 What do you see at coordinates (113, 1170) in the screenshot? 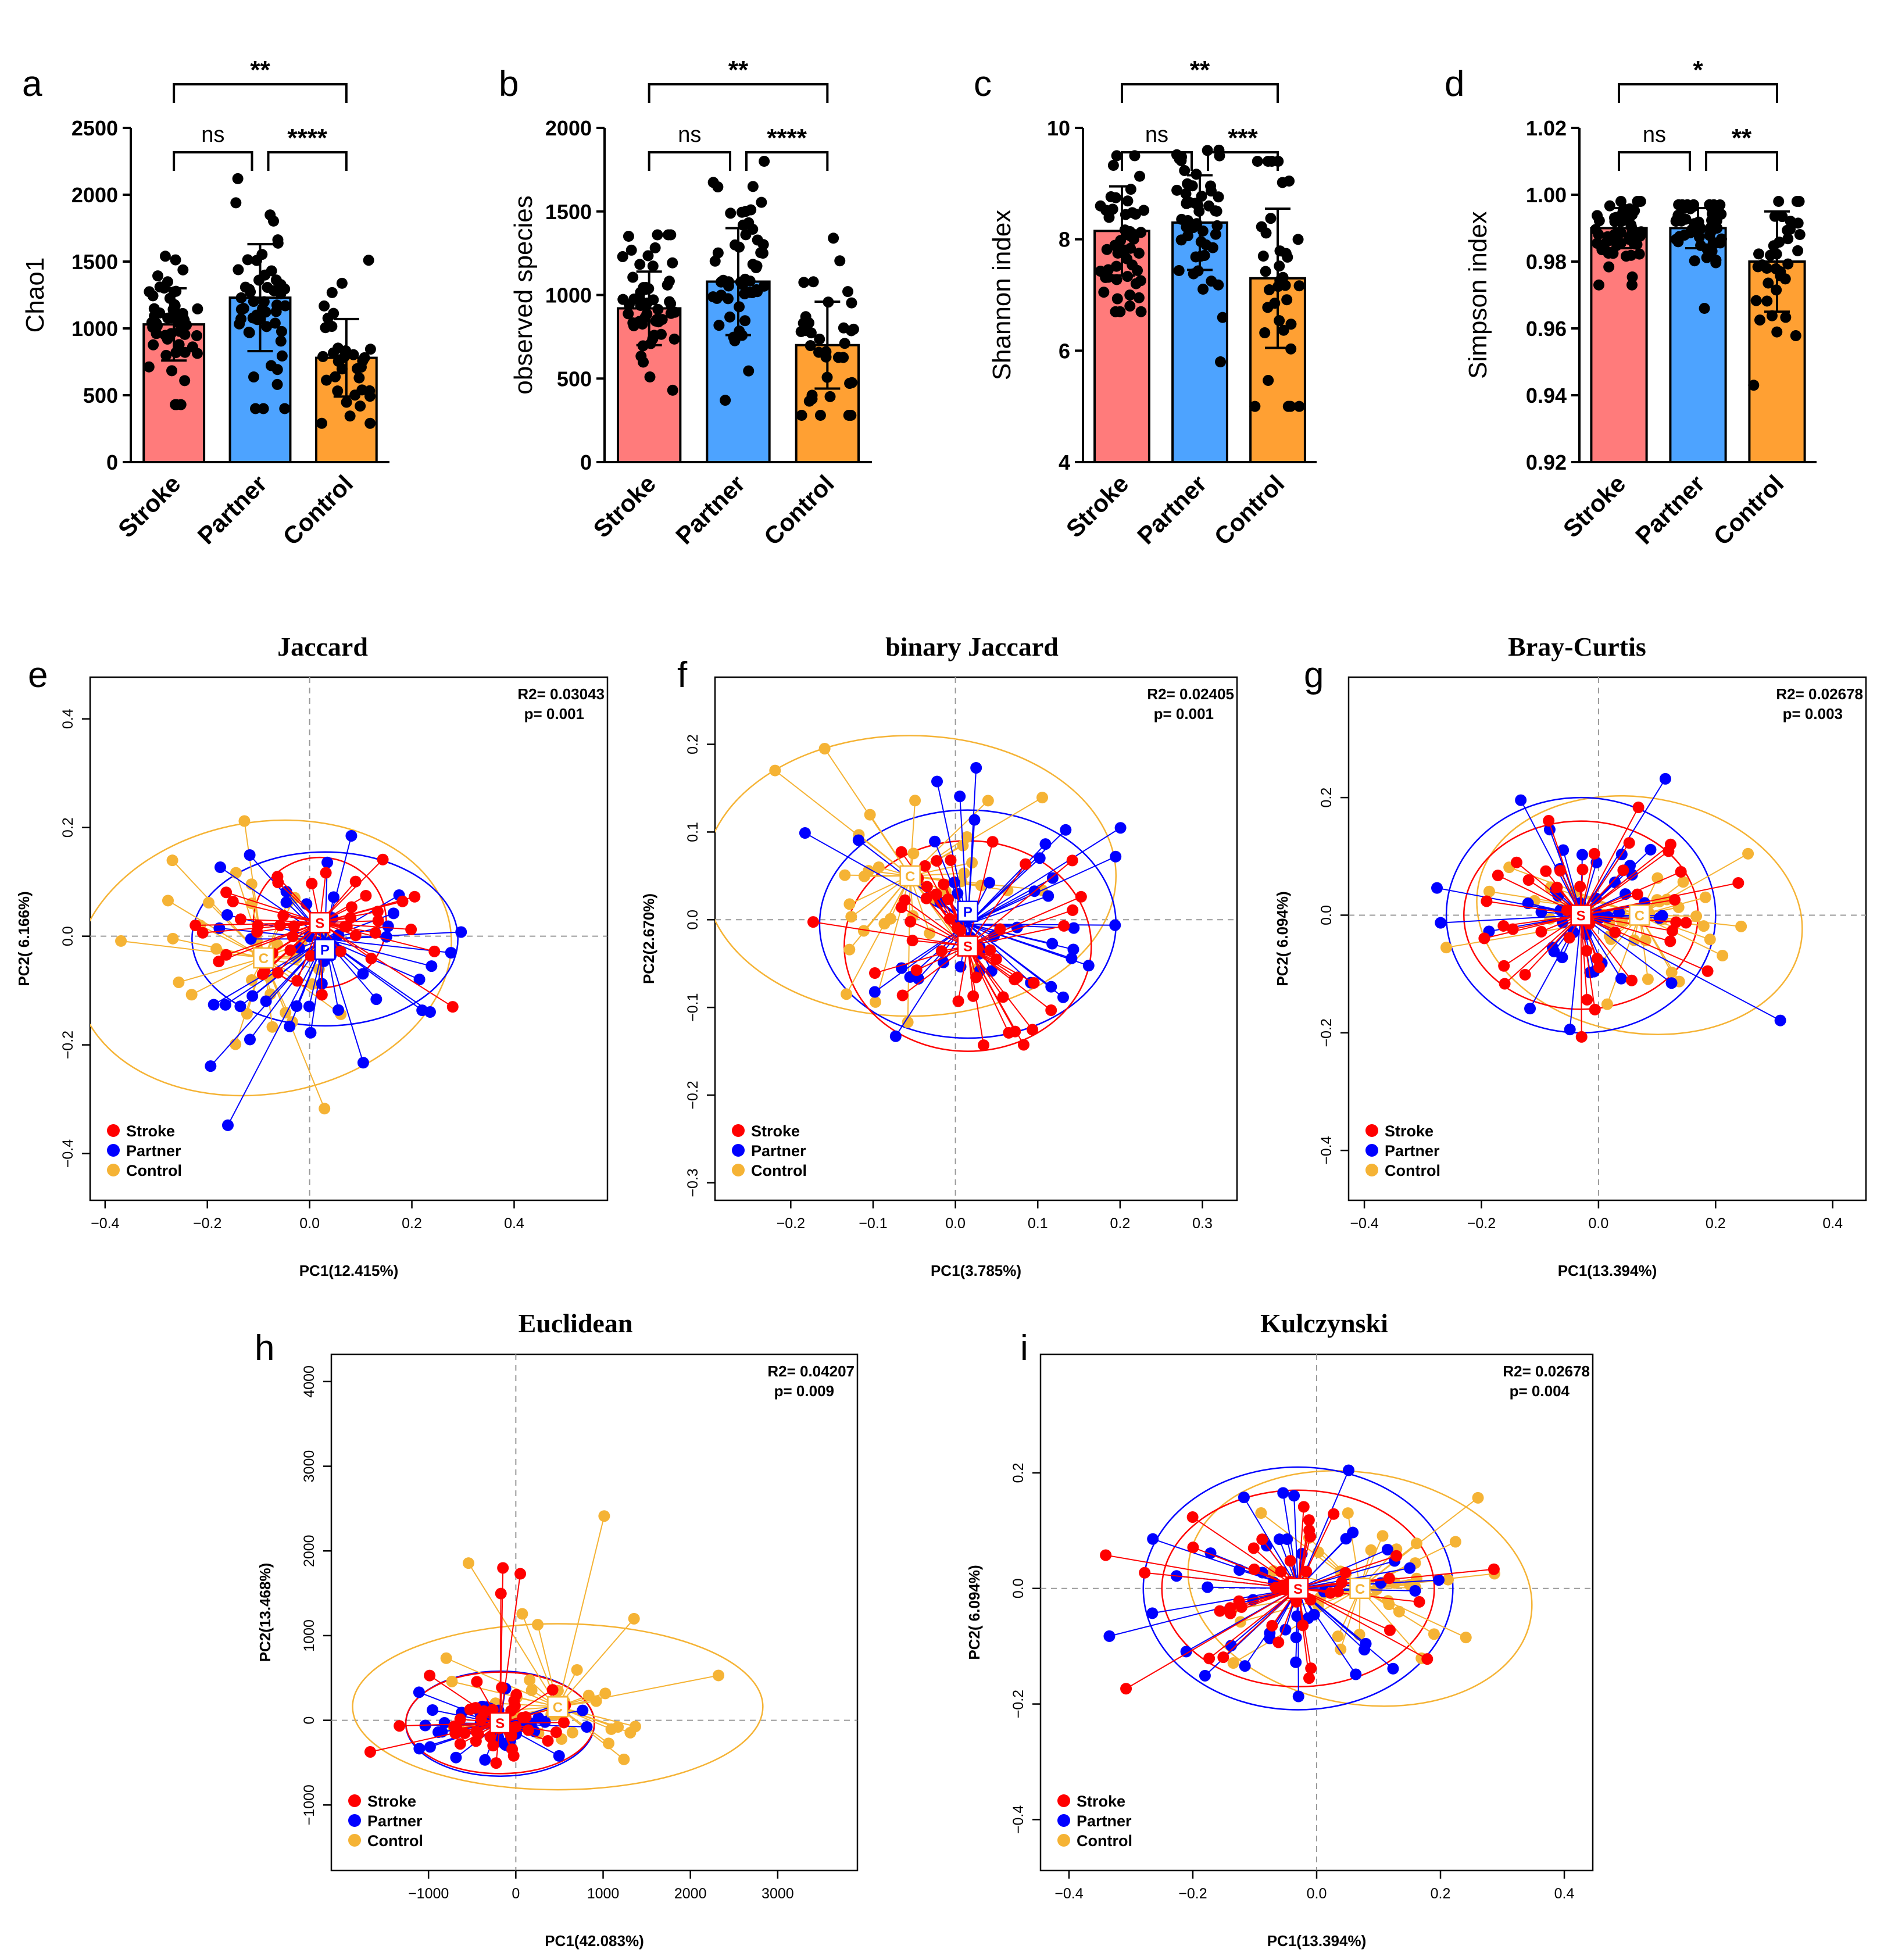
I see `legend-marker-control` at bounding box center [113, 1170].